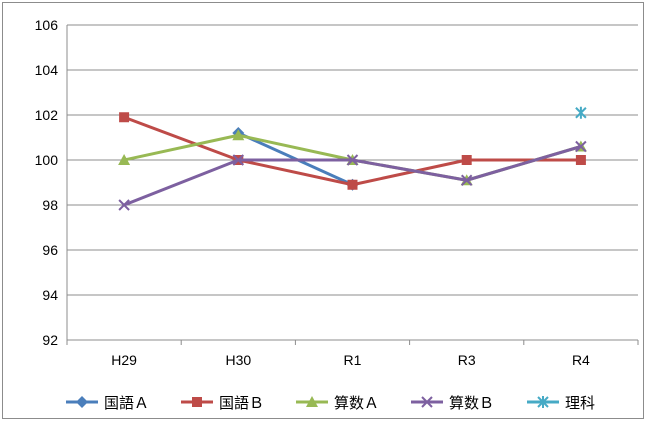 Image resolution: width=648 pixels, height=423 pixels. I want to click on y-tick-label: 104, so click(47, 70).